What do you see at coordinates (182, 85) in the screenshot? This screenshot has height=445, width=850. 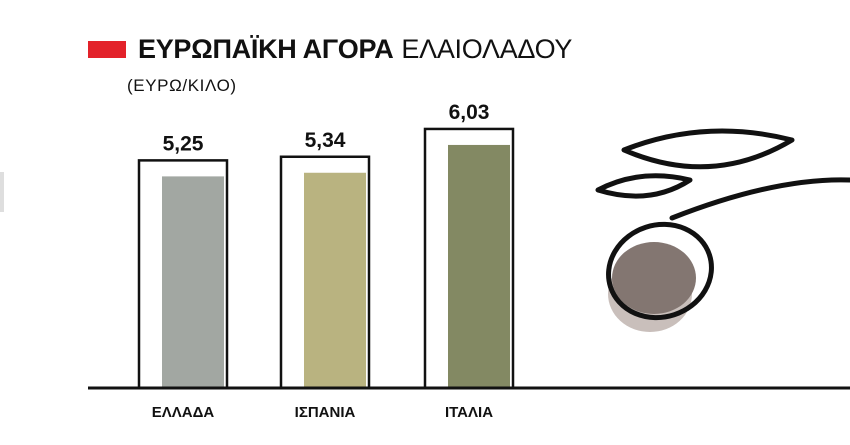 I see `chart-subtitle-units: (ΕΥΡΩ/ΚΙΛΟ)` at bounding box center [182, 85].